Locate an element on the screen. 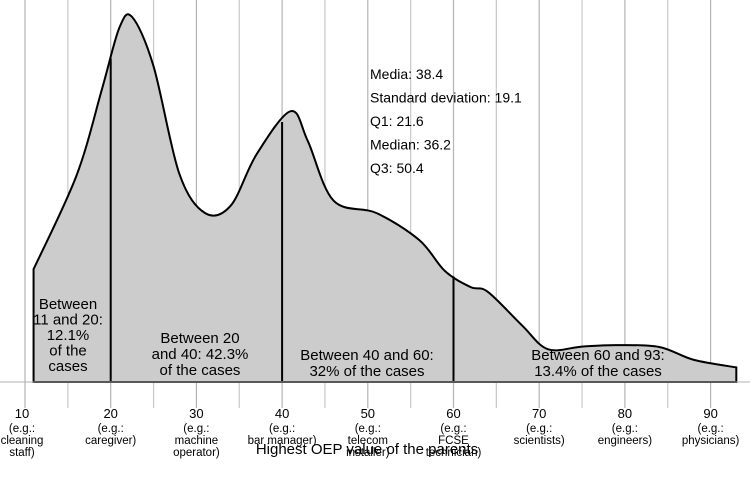 Image resolution: width=750 pixels, height=487 pixels. stat-line: Media: 38.4 is located at coordinates (406, 74).